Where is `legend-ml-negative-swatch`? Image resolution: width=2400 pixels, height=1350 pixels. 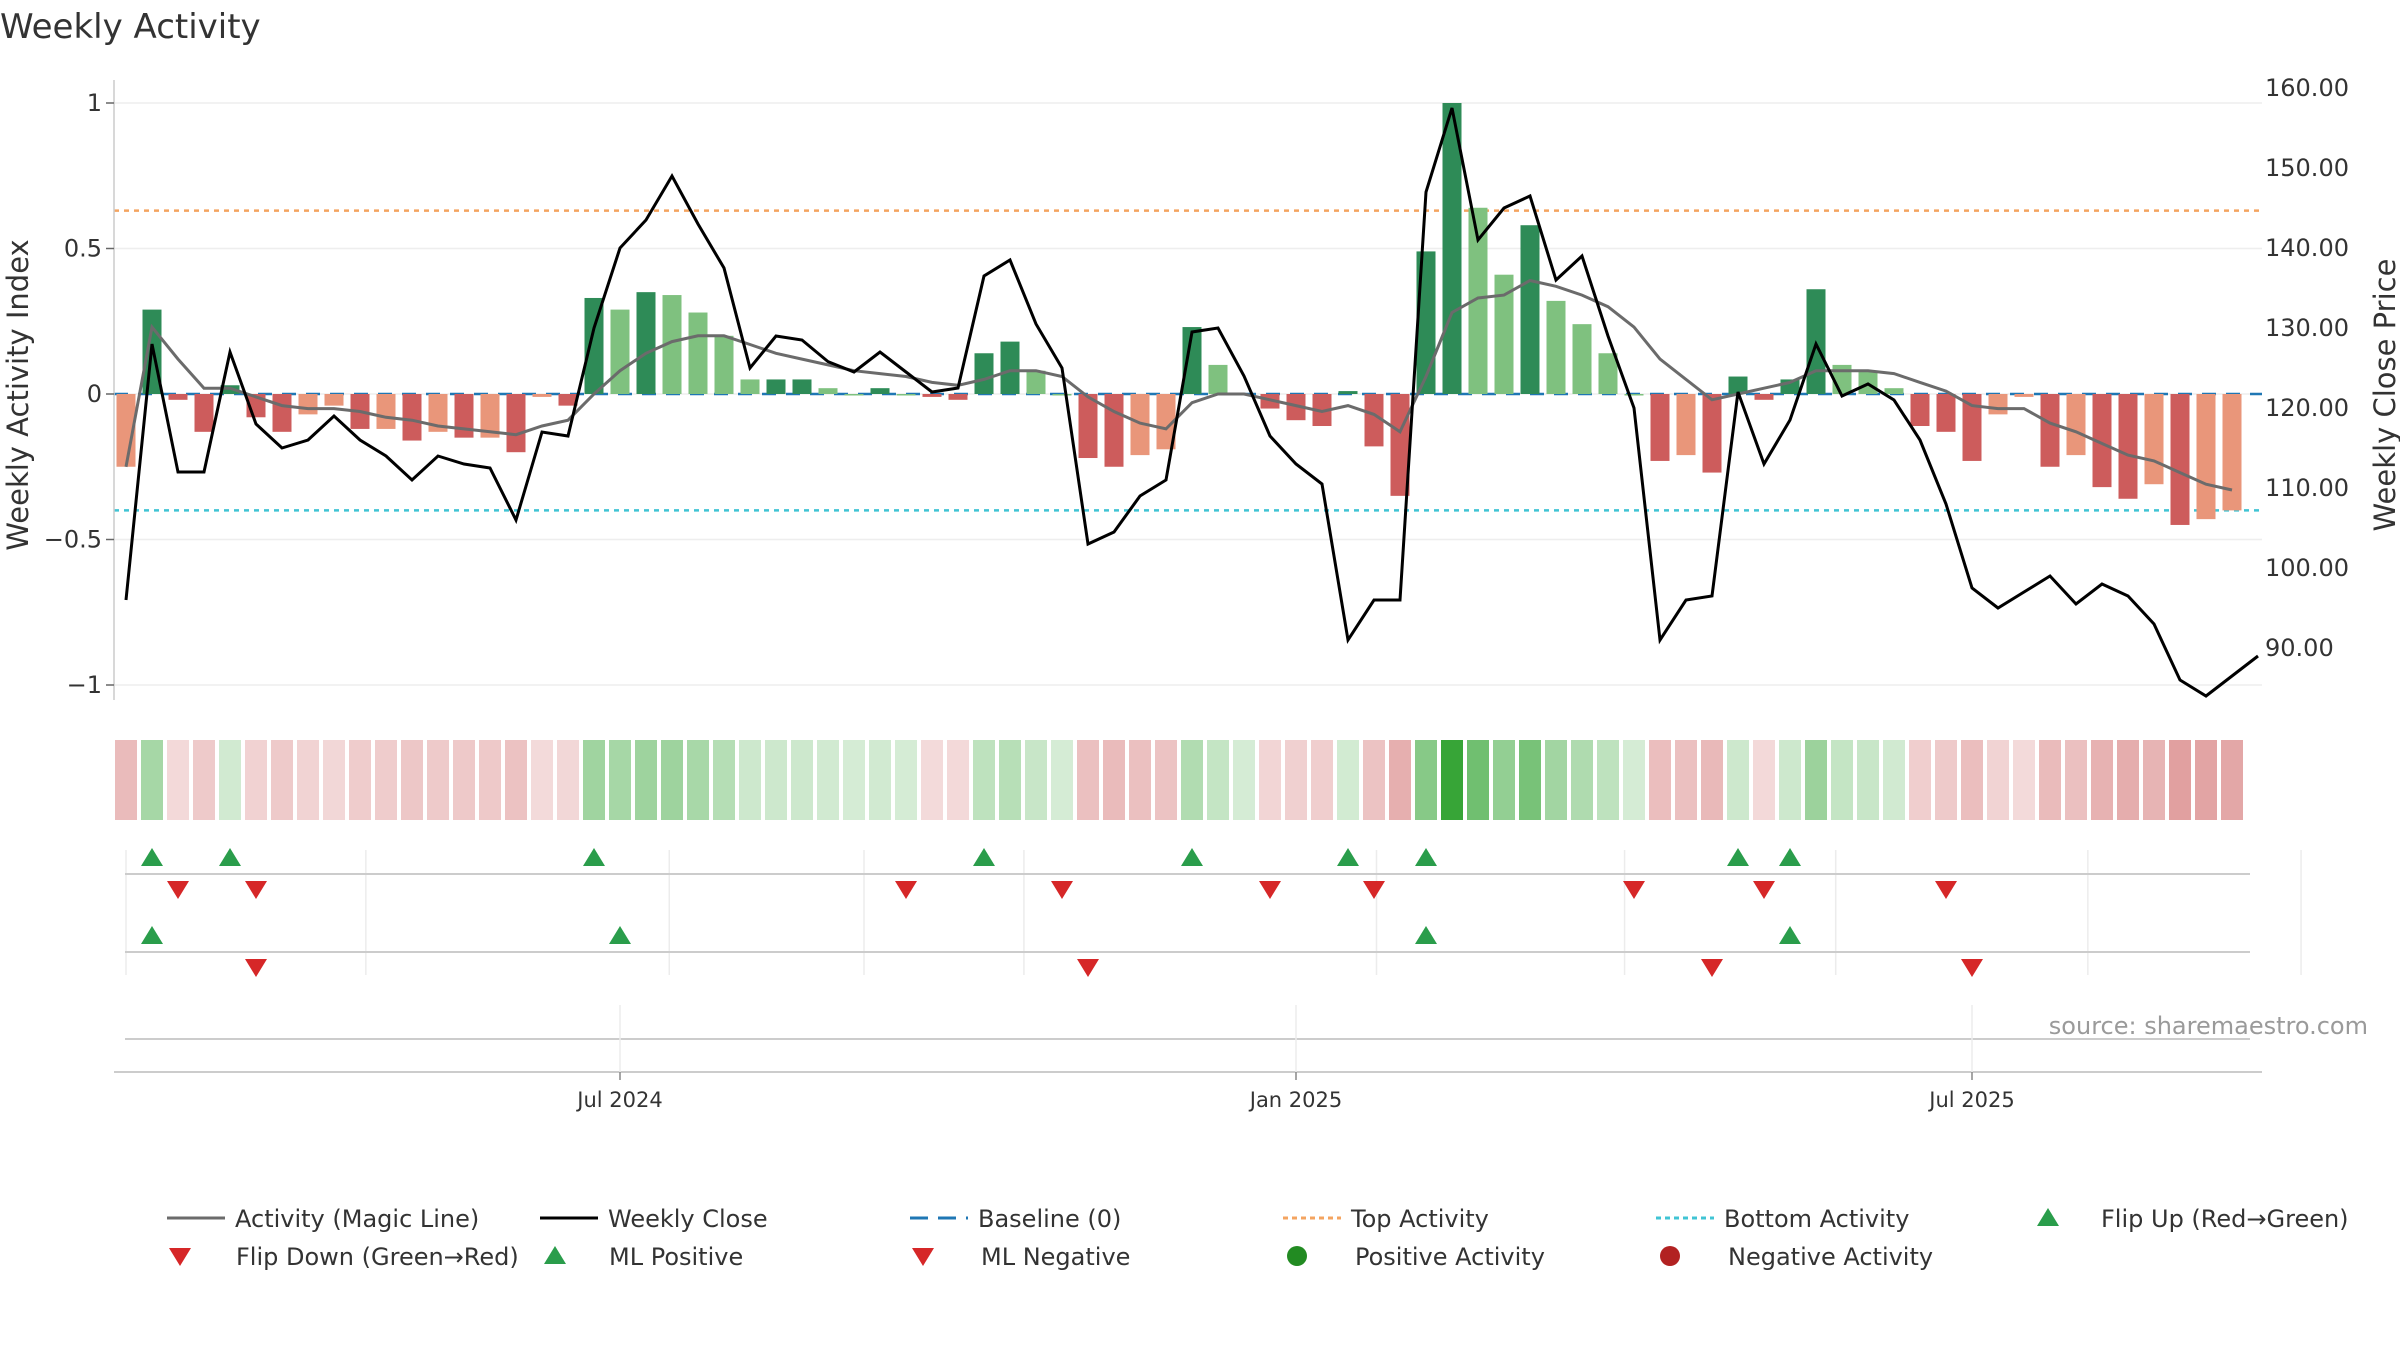 legend-ml-negative-swatch is located at coordinates (923, 1257).